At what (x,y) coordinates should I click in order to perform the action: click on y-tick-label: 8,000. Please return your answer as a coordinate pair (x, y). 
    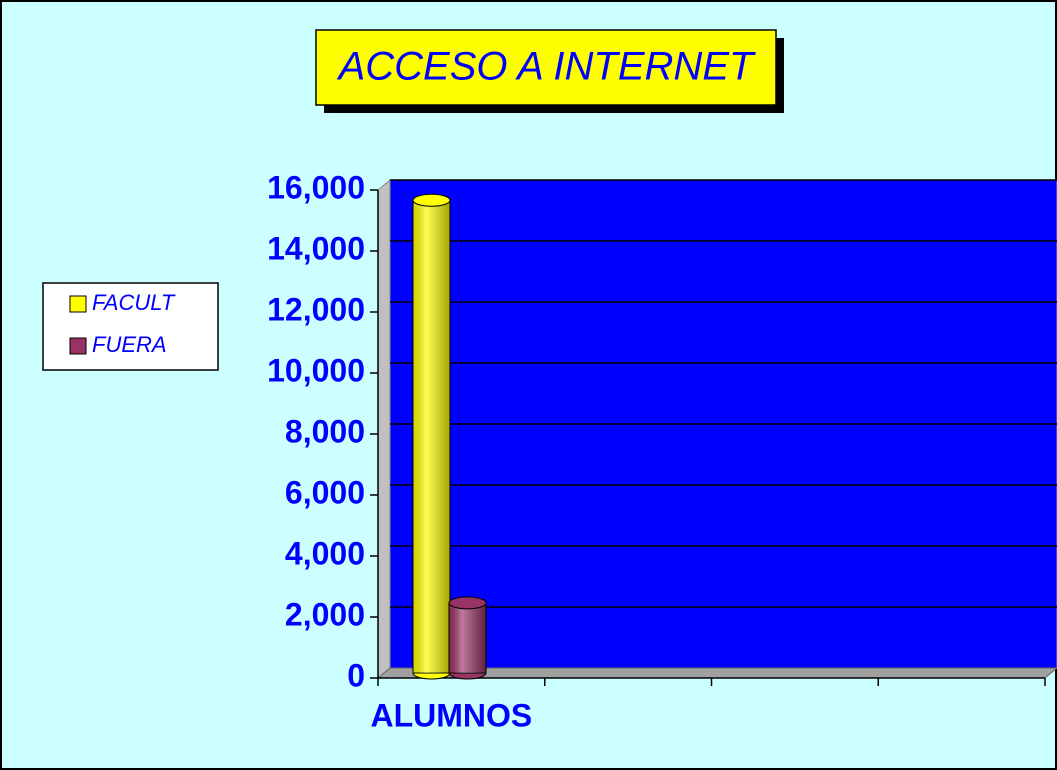
    Looking at the image, I should click on (325, 431).